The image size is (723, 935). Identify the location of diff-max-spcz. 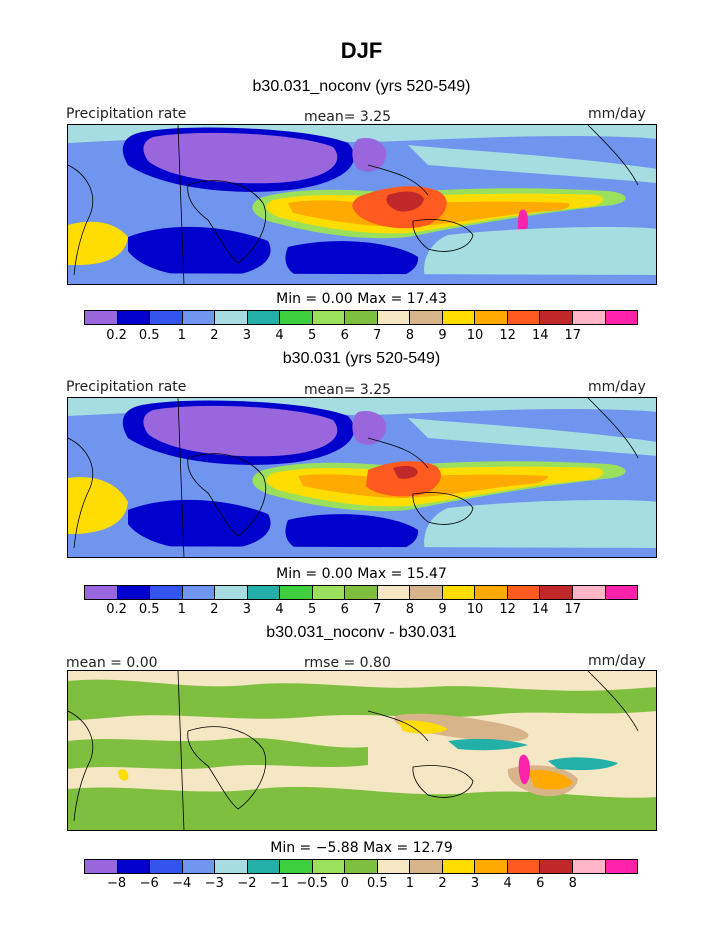
(524, 769).